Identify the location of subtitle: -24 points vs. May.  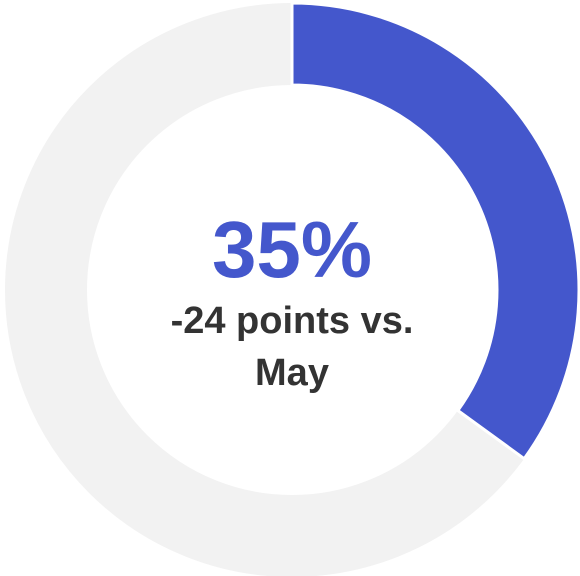
(292, 347).